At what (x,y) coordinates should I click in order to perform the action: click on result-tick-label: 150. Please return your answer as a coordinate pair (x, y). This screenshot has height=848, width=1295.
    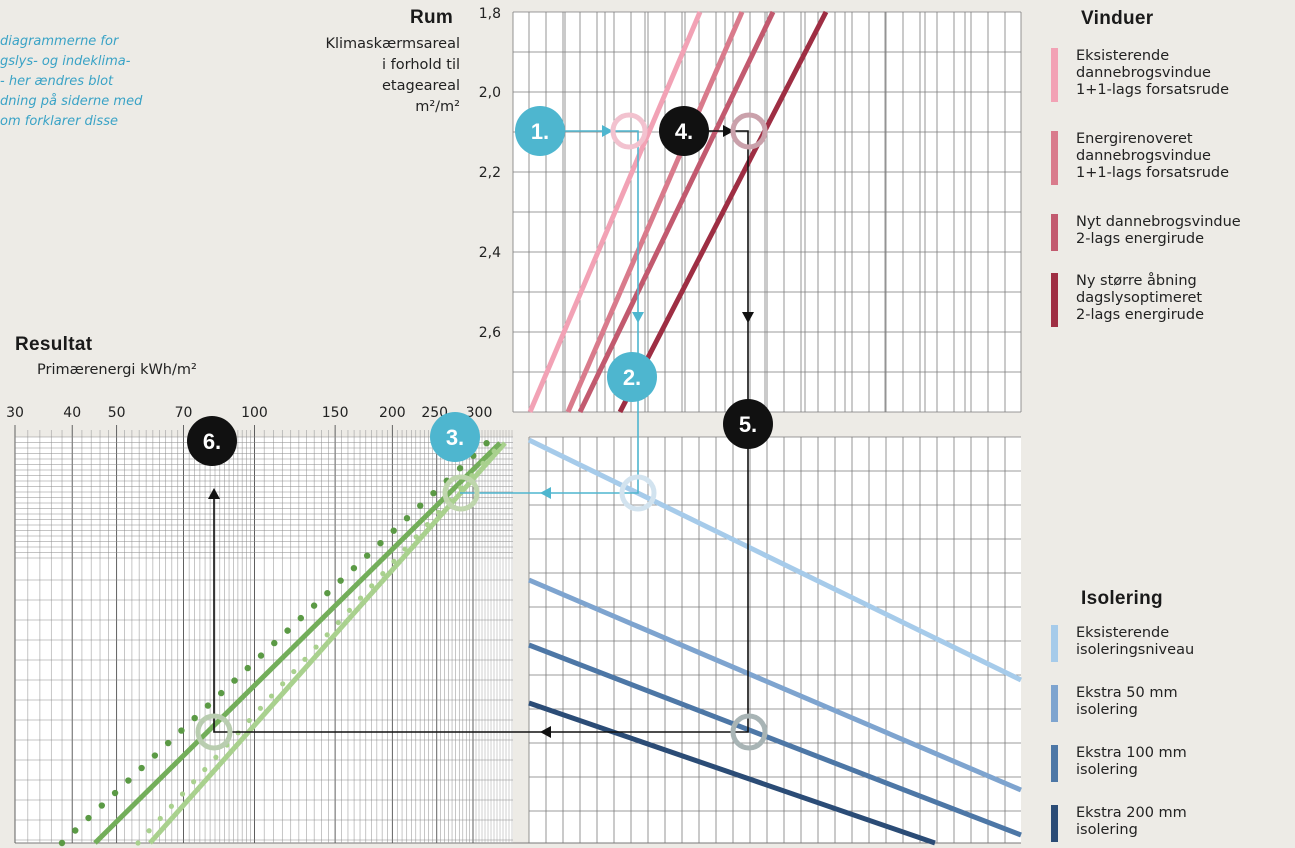
    Looking at the image, I should click on (335, 413).